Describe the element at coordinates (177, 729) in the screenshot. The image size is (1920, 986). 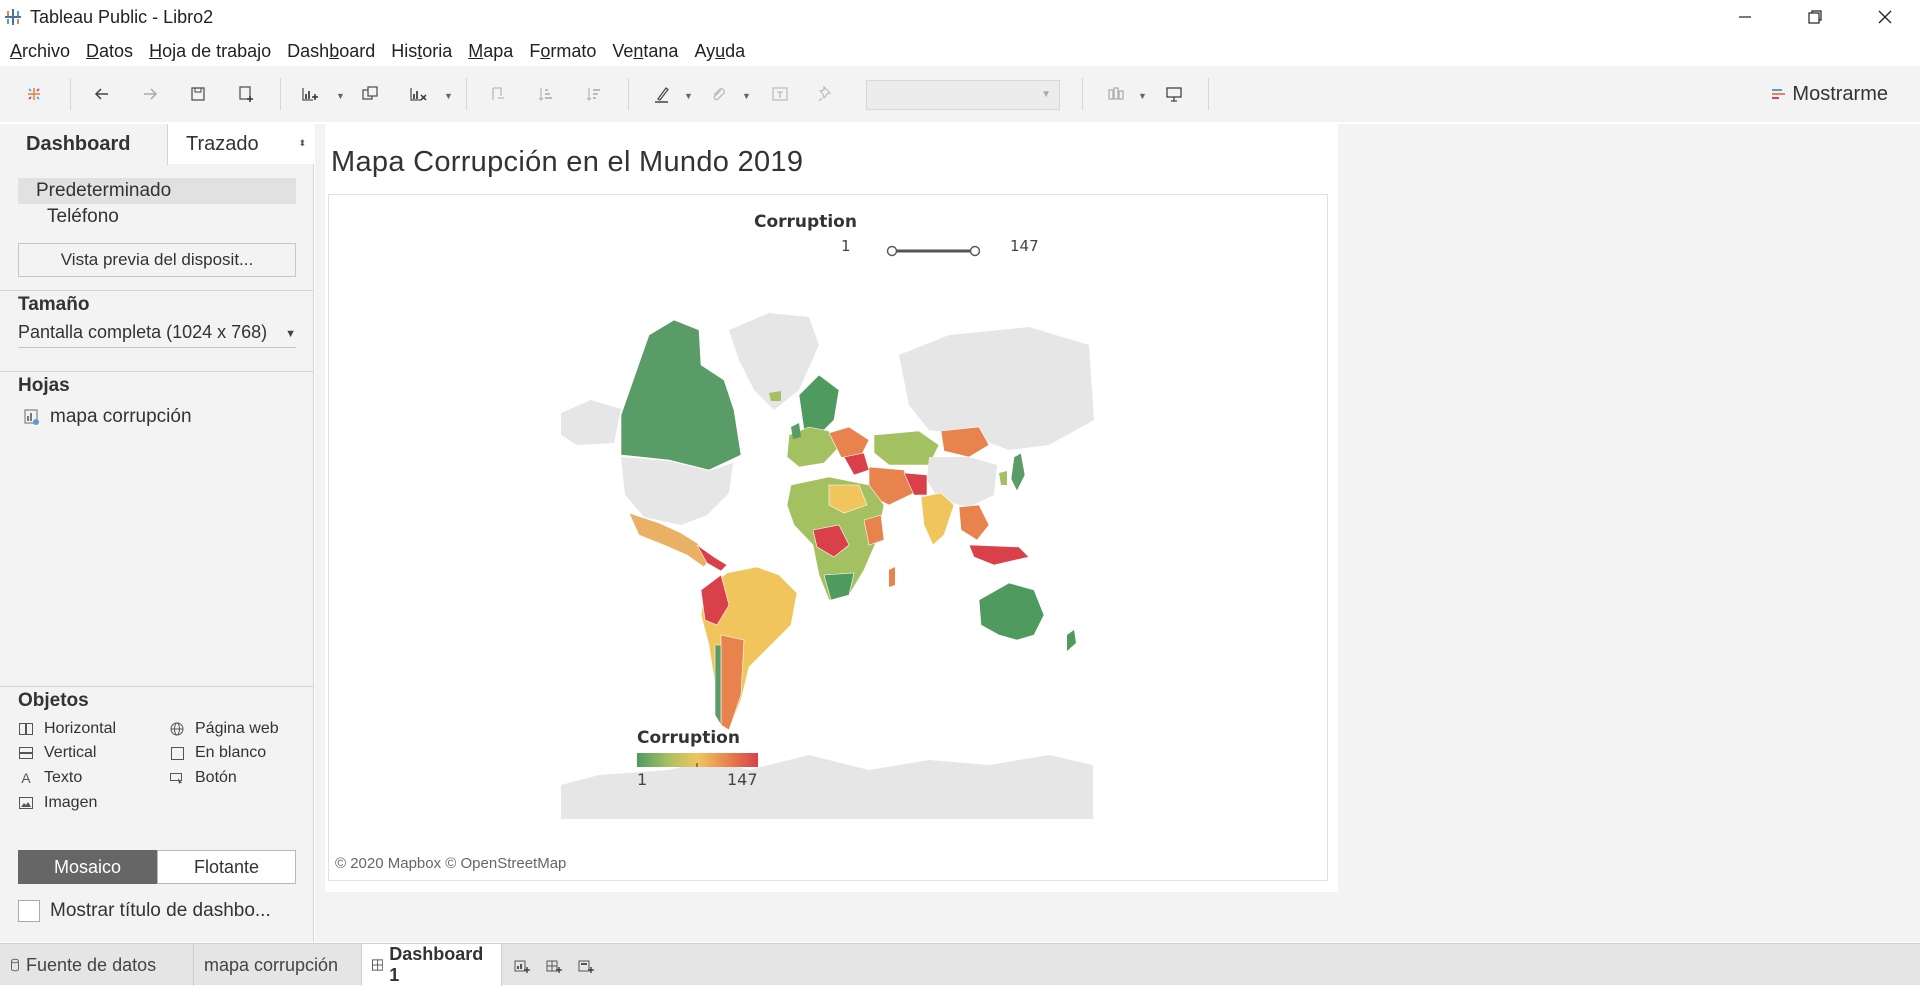
I see `globe-icon` at that location.